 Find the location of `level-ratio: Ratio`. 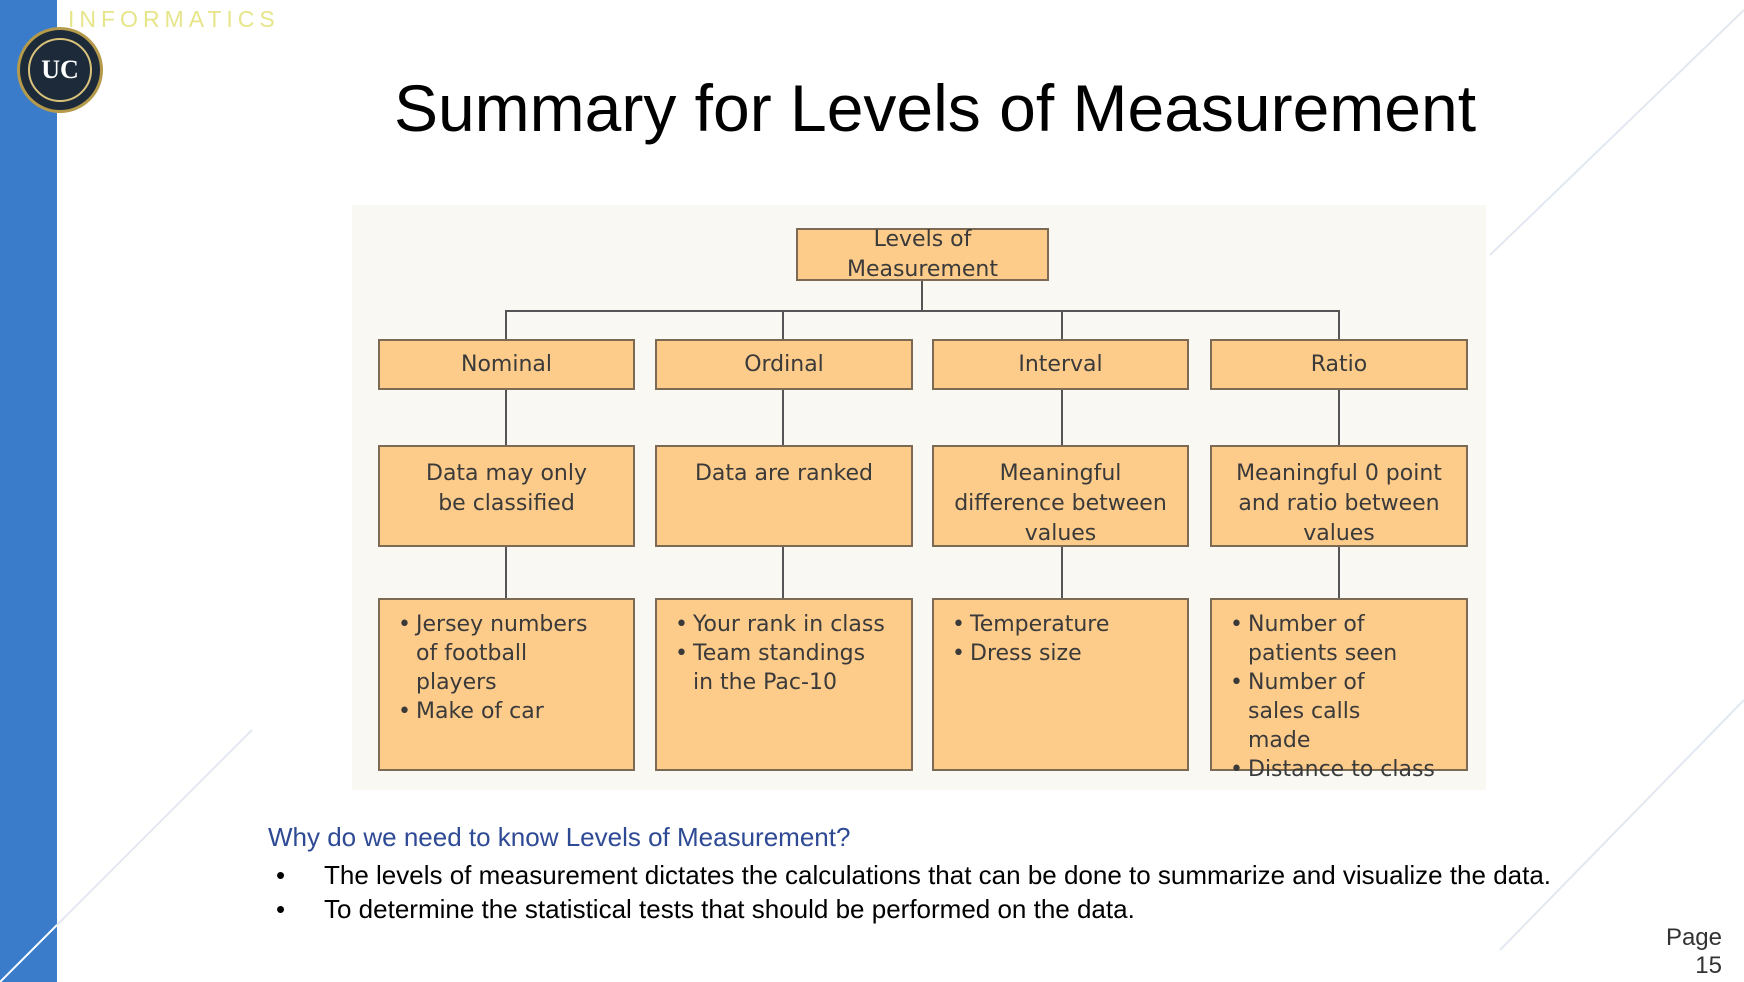

level-ratio: Ratio is located at coordinates (1339, 364).